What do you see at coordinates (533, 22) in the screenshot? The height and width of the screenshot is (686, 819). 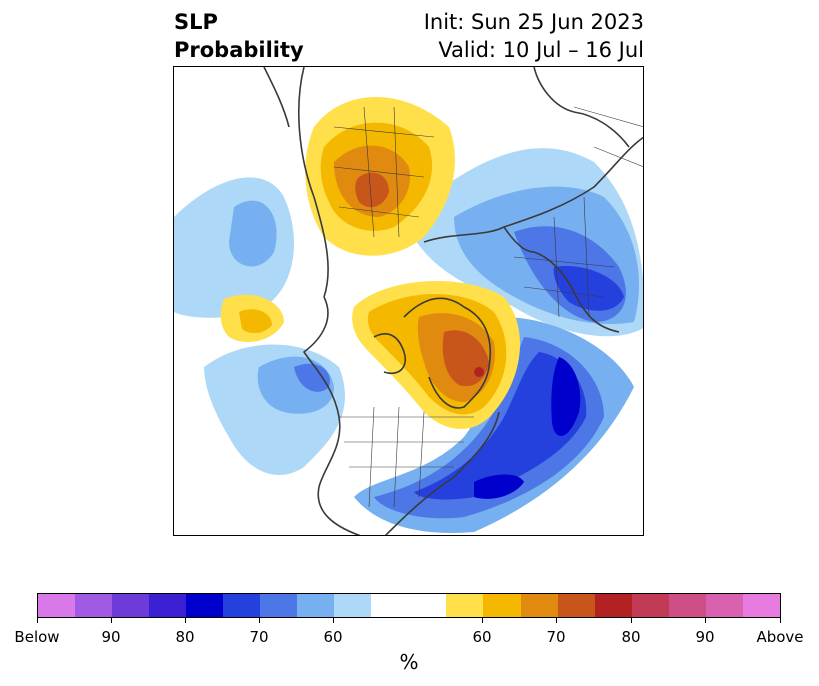 I see `init-date: Init: Sun 25 Jun 2023` at bounding box center [533, 22].